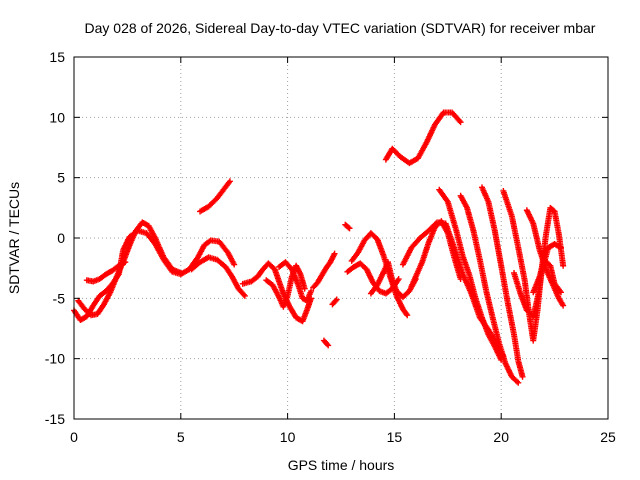 The height and width of the screenshot is (480, 640). Describe the element at coordinates (395, 437) in the screenshot. I see `x-tick-label: 15` at that location.